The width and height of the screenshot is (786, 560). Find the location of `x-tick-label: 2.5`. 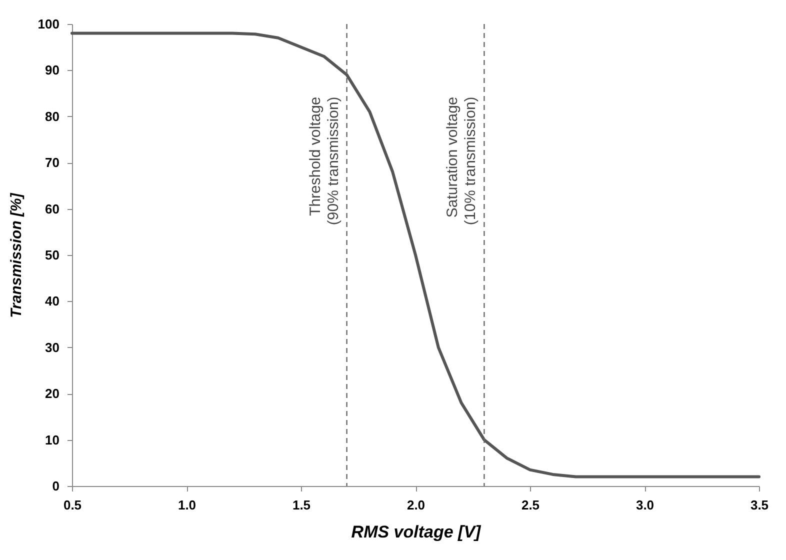

x-tick-label: 2.5 is located at coordinates (530, 505).